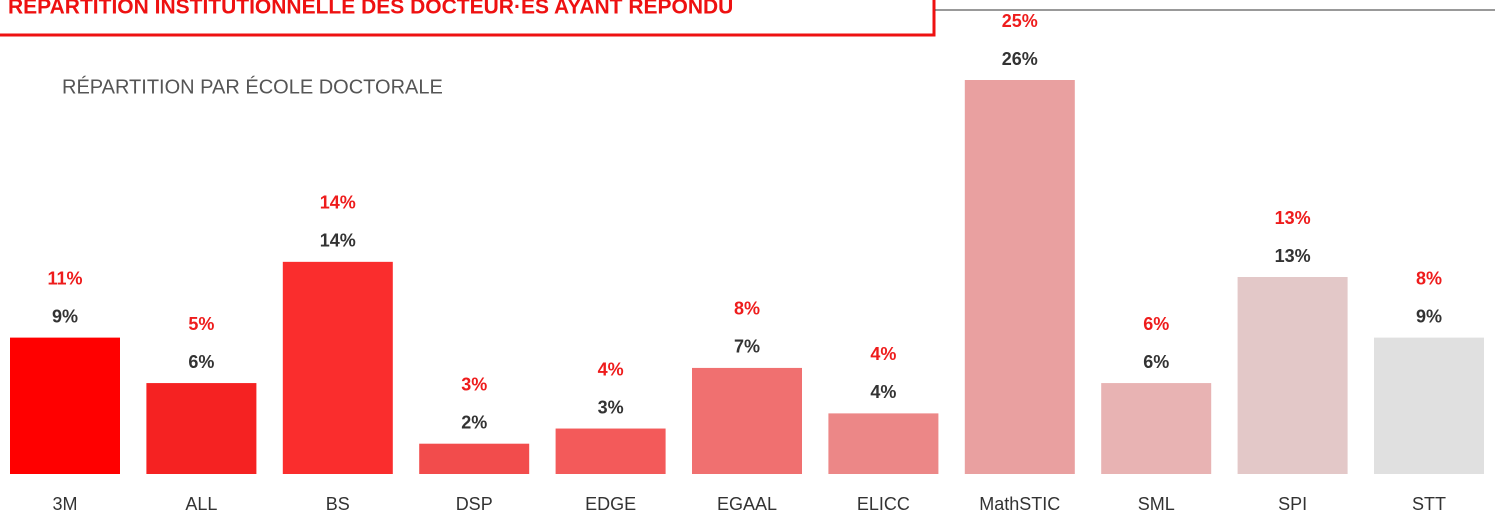 The image size is (1495, 520). Describe the element at coordinates (474, 422) in the screenshot. I see `value-label: 2%` at that location.